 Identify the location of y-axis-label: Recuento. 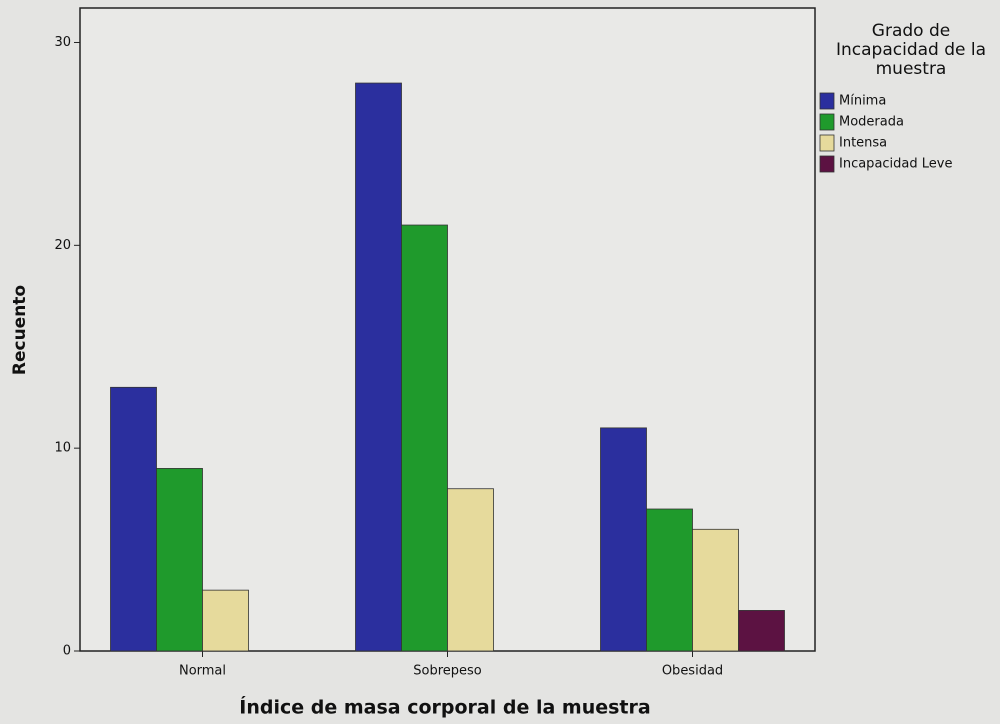
(20, 330).